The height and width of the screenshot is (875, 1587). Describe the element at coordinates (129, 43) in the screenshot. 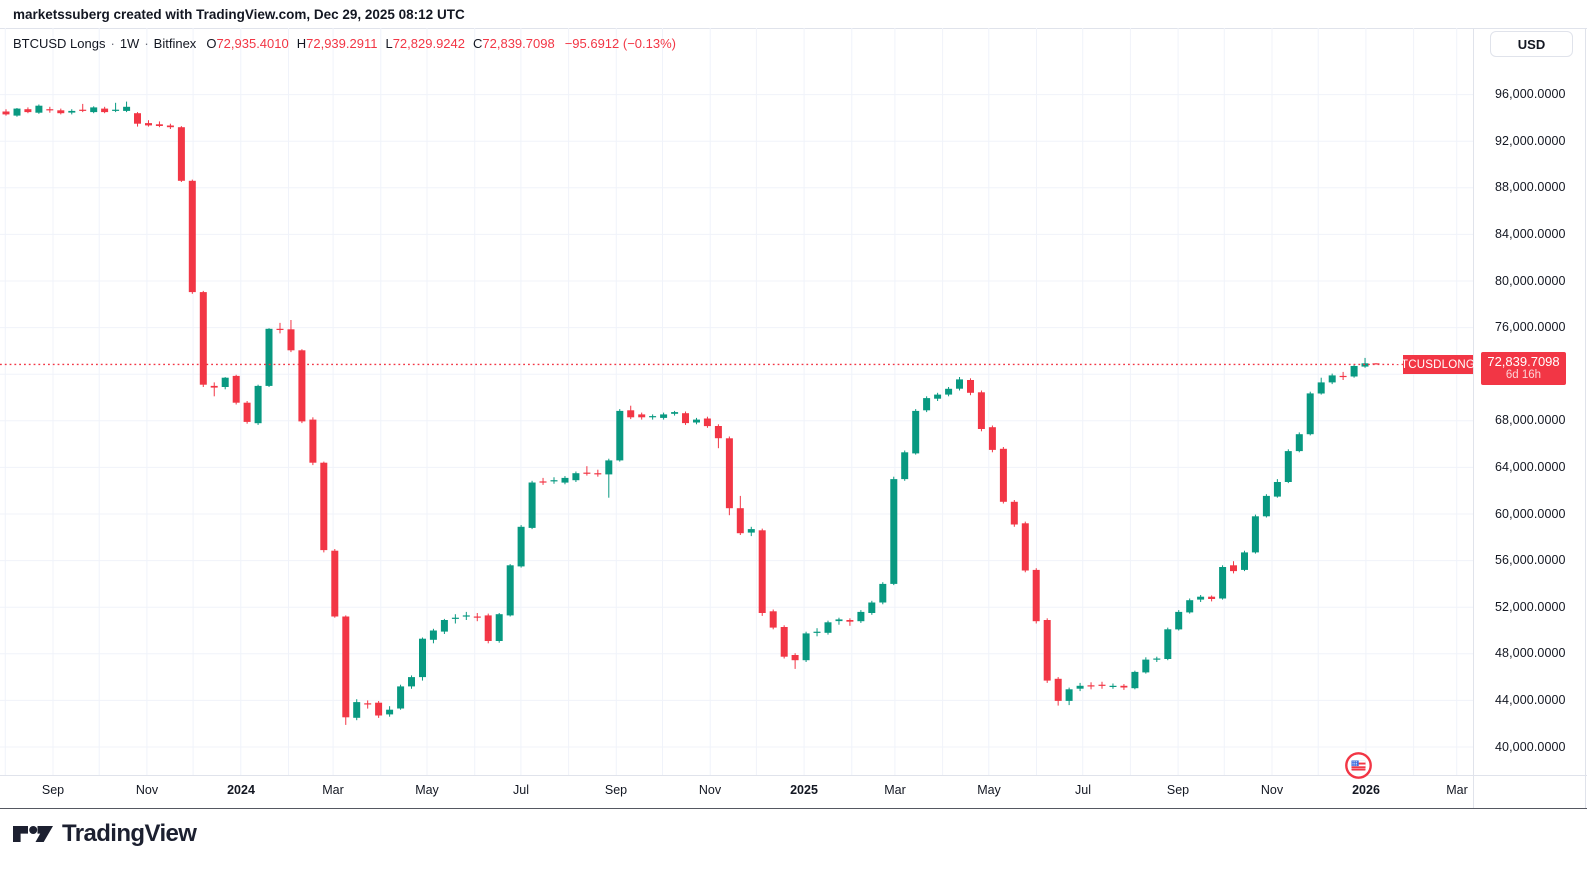

I see `legend-interval: 1W` at that location.